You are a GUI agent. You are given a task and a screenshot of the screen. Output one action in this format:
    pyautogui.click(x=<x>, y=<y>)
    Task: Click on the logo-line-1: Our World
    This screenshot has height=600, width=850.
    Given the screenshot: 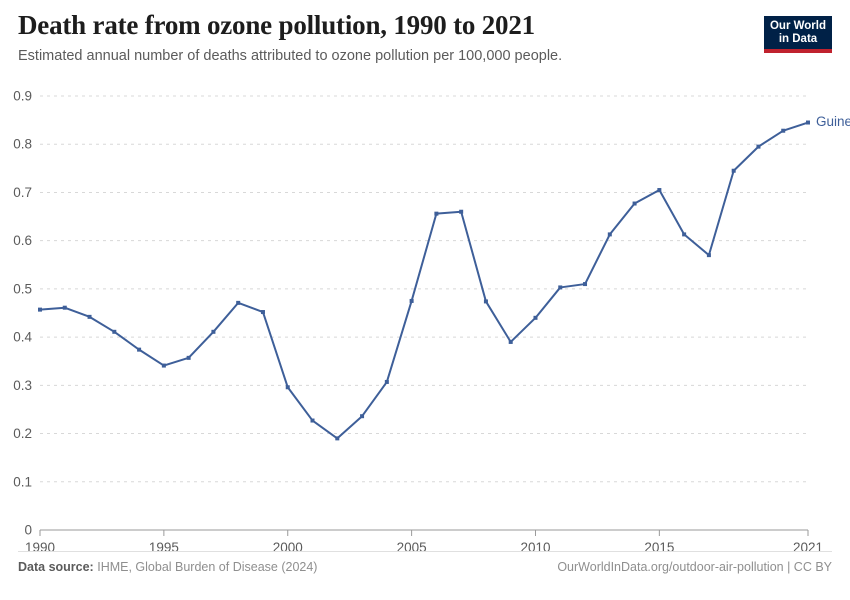 What is the action you would take?
    pyautogui.click(x=797, y=26)
    